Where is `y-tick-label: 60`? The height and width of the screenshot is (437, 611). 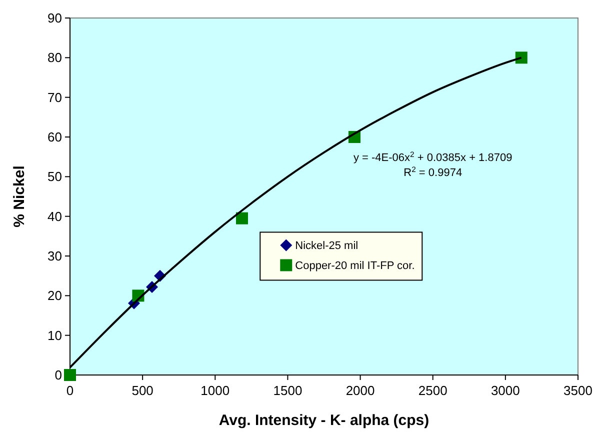 y-tick-label: 60 is located at coordinates (55, 137).